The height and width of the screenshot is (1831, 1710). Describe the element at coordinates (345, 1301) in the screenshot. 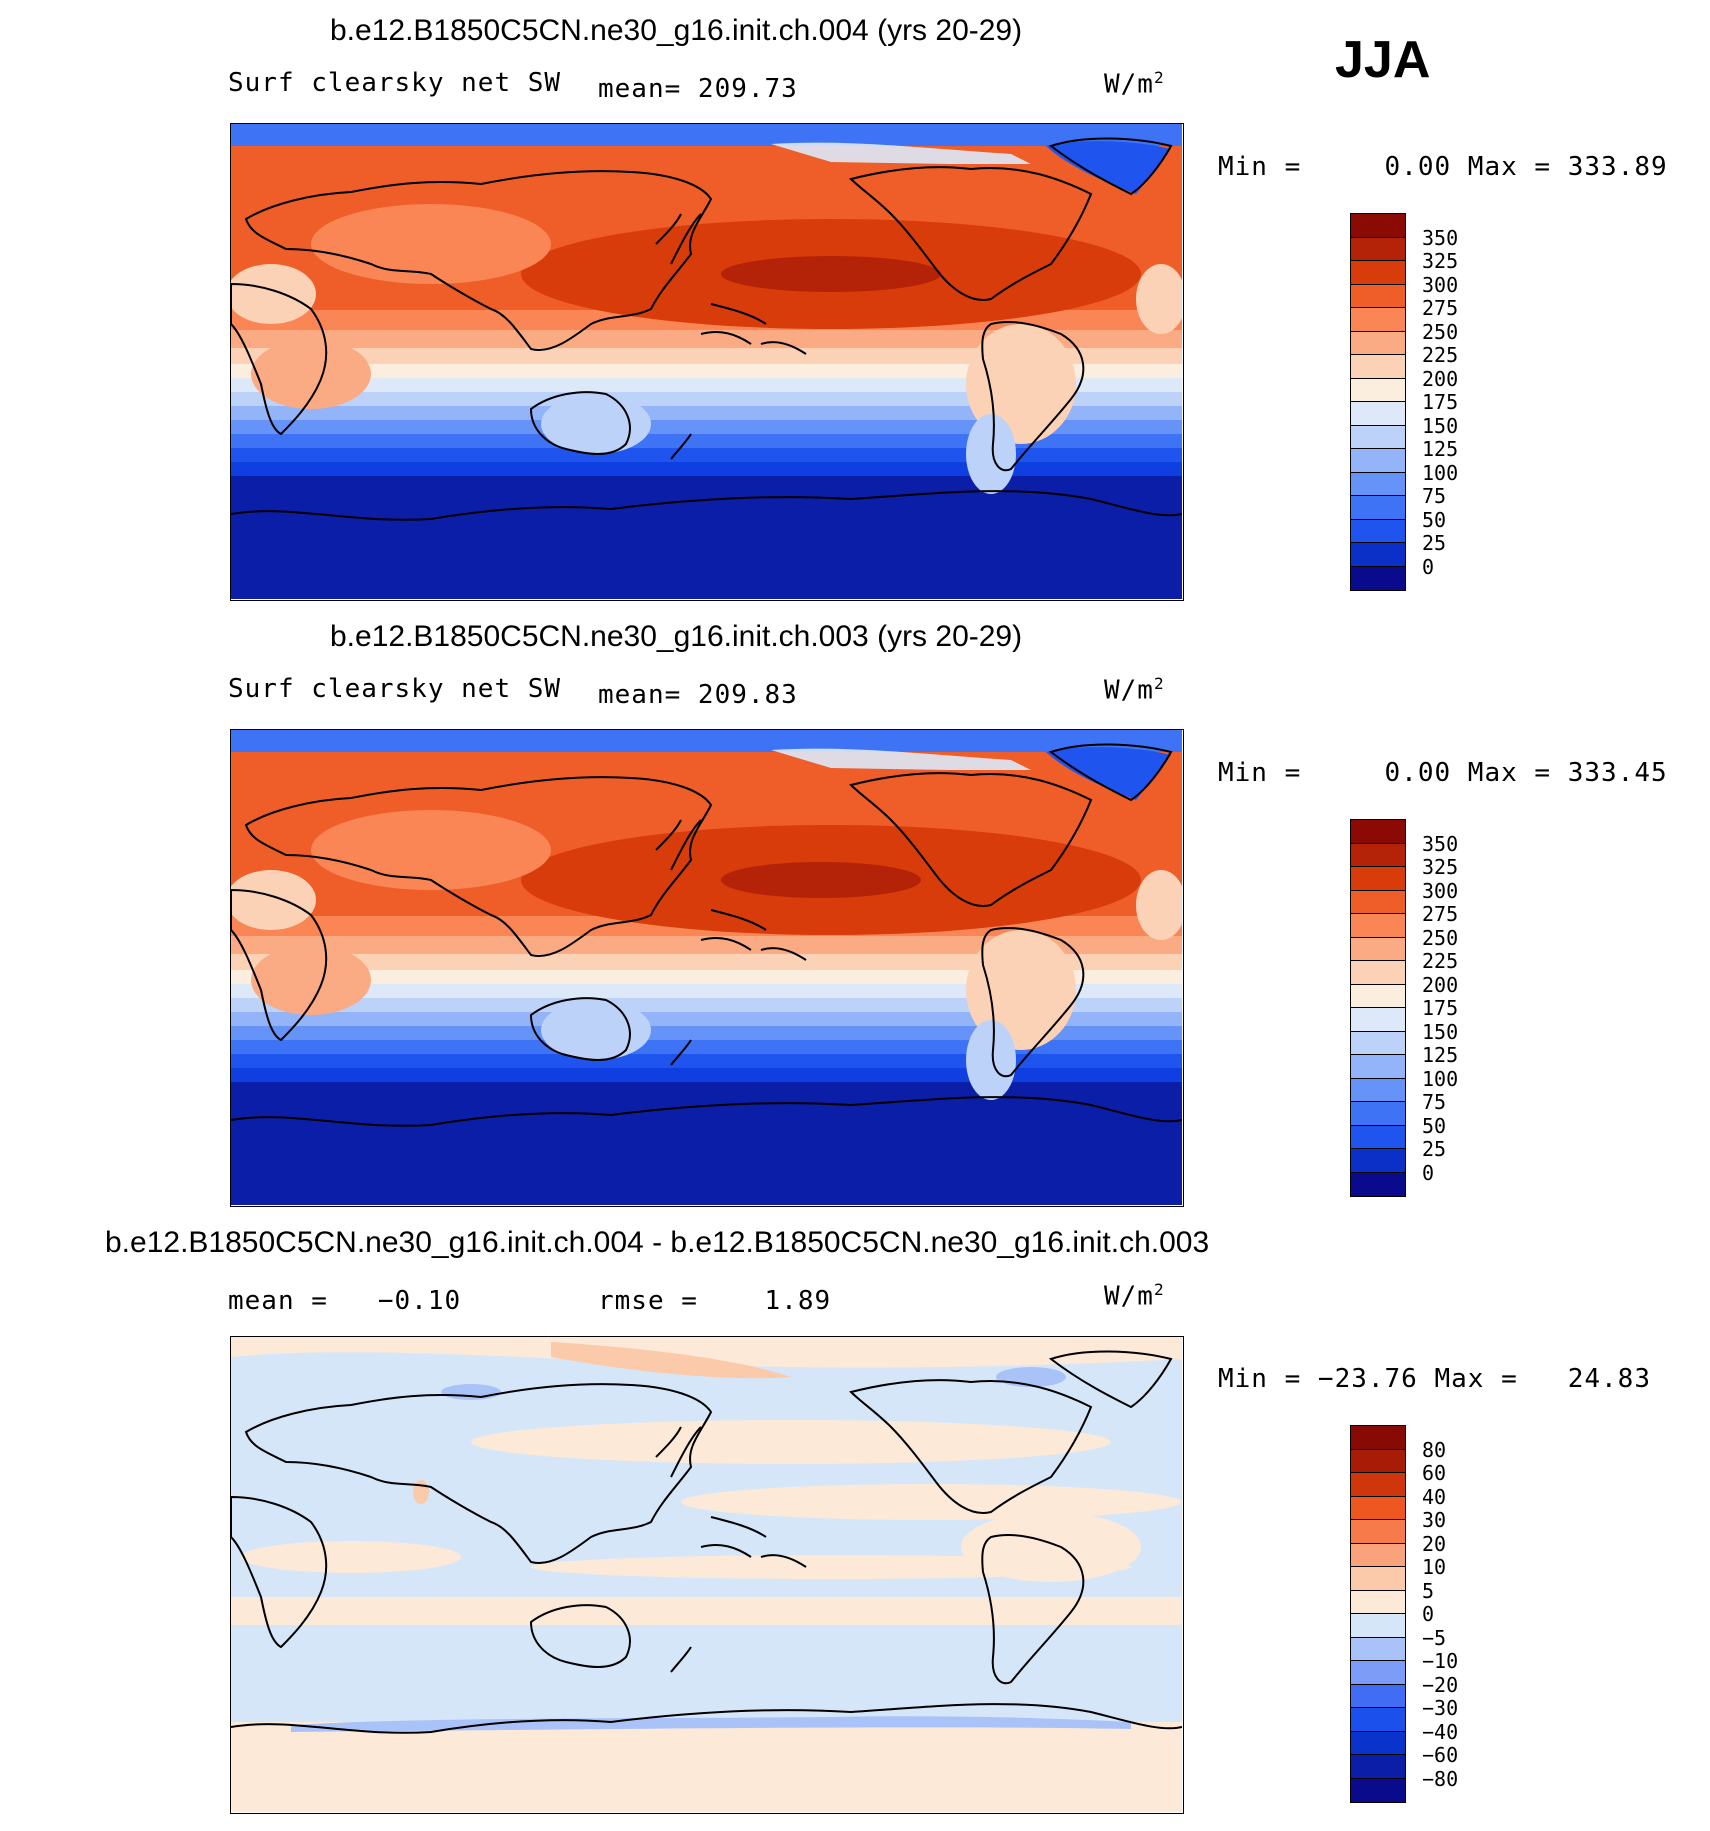

I see `panel-3-mean: mean = −0.10` at that location.